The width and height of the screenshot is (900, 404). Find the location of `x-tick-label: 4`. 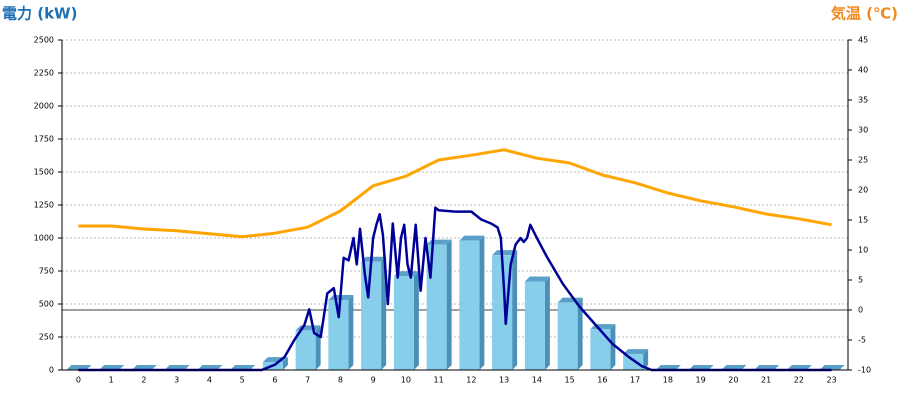

x-tick-label: 4 is located at coordinates (209, 380).